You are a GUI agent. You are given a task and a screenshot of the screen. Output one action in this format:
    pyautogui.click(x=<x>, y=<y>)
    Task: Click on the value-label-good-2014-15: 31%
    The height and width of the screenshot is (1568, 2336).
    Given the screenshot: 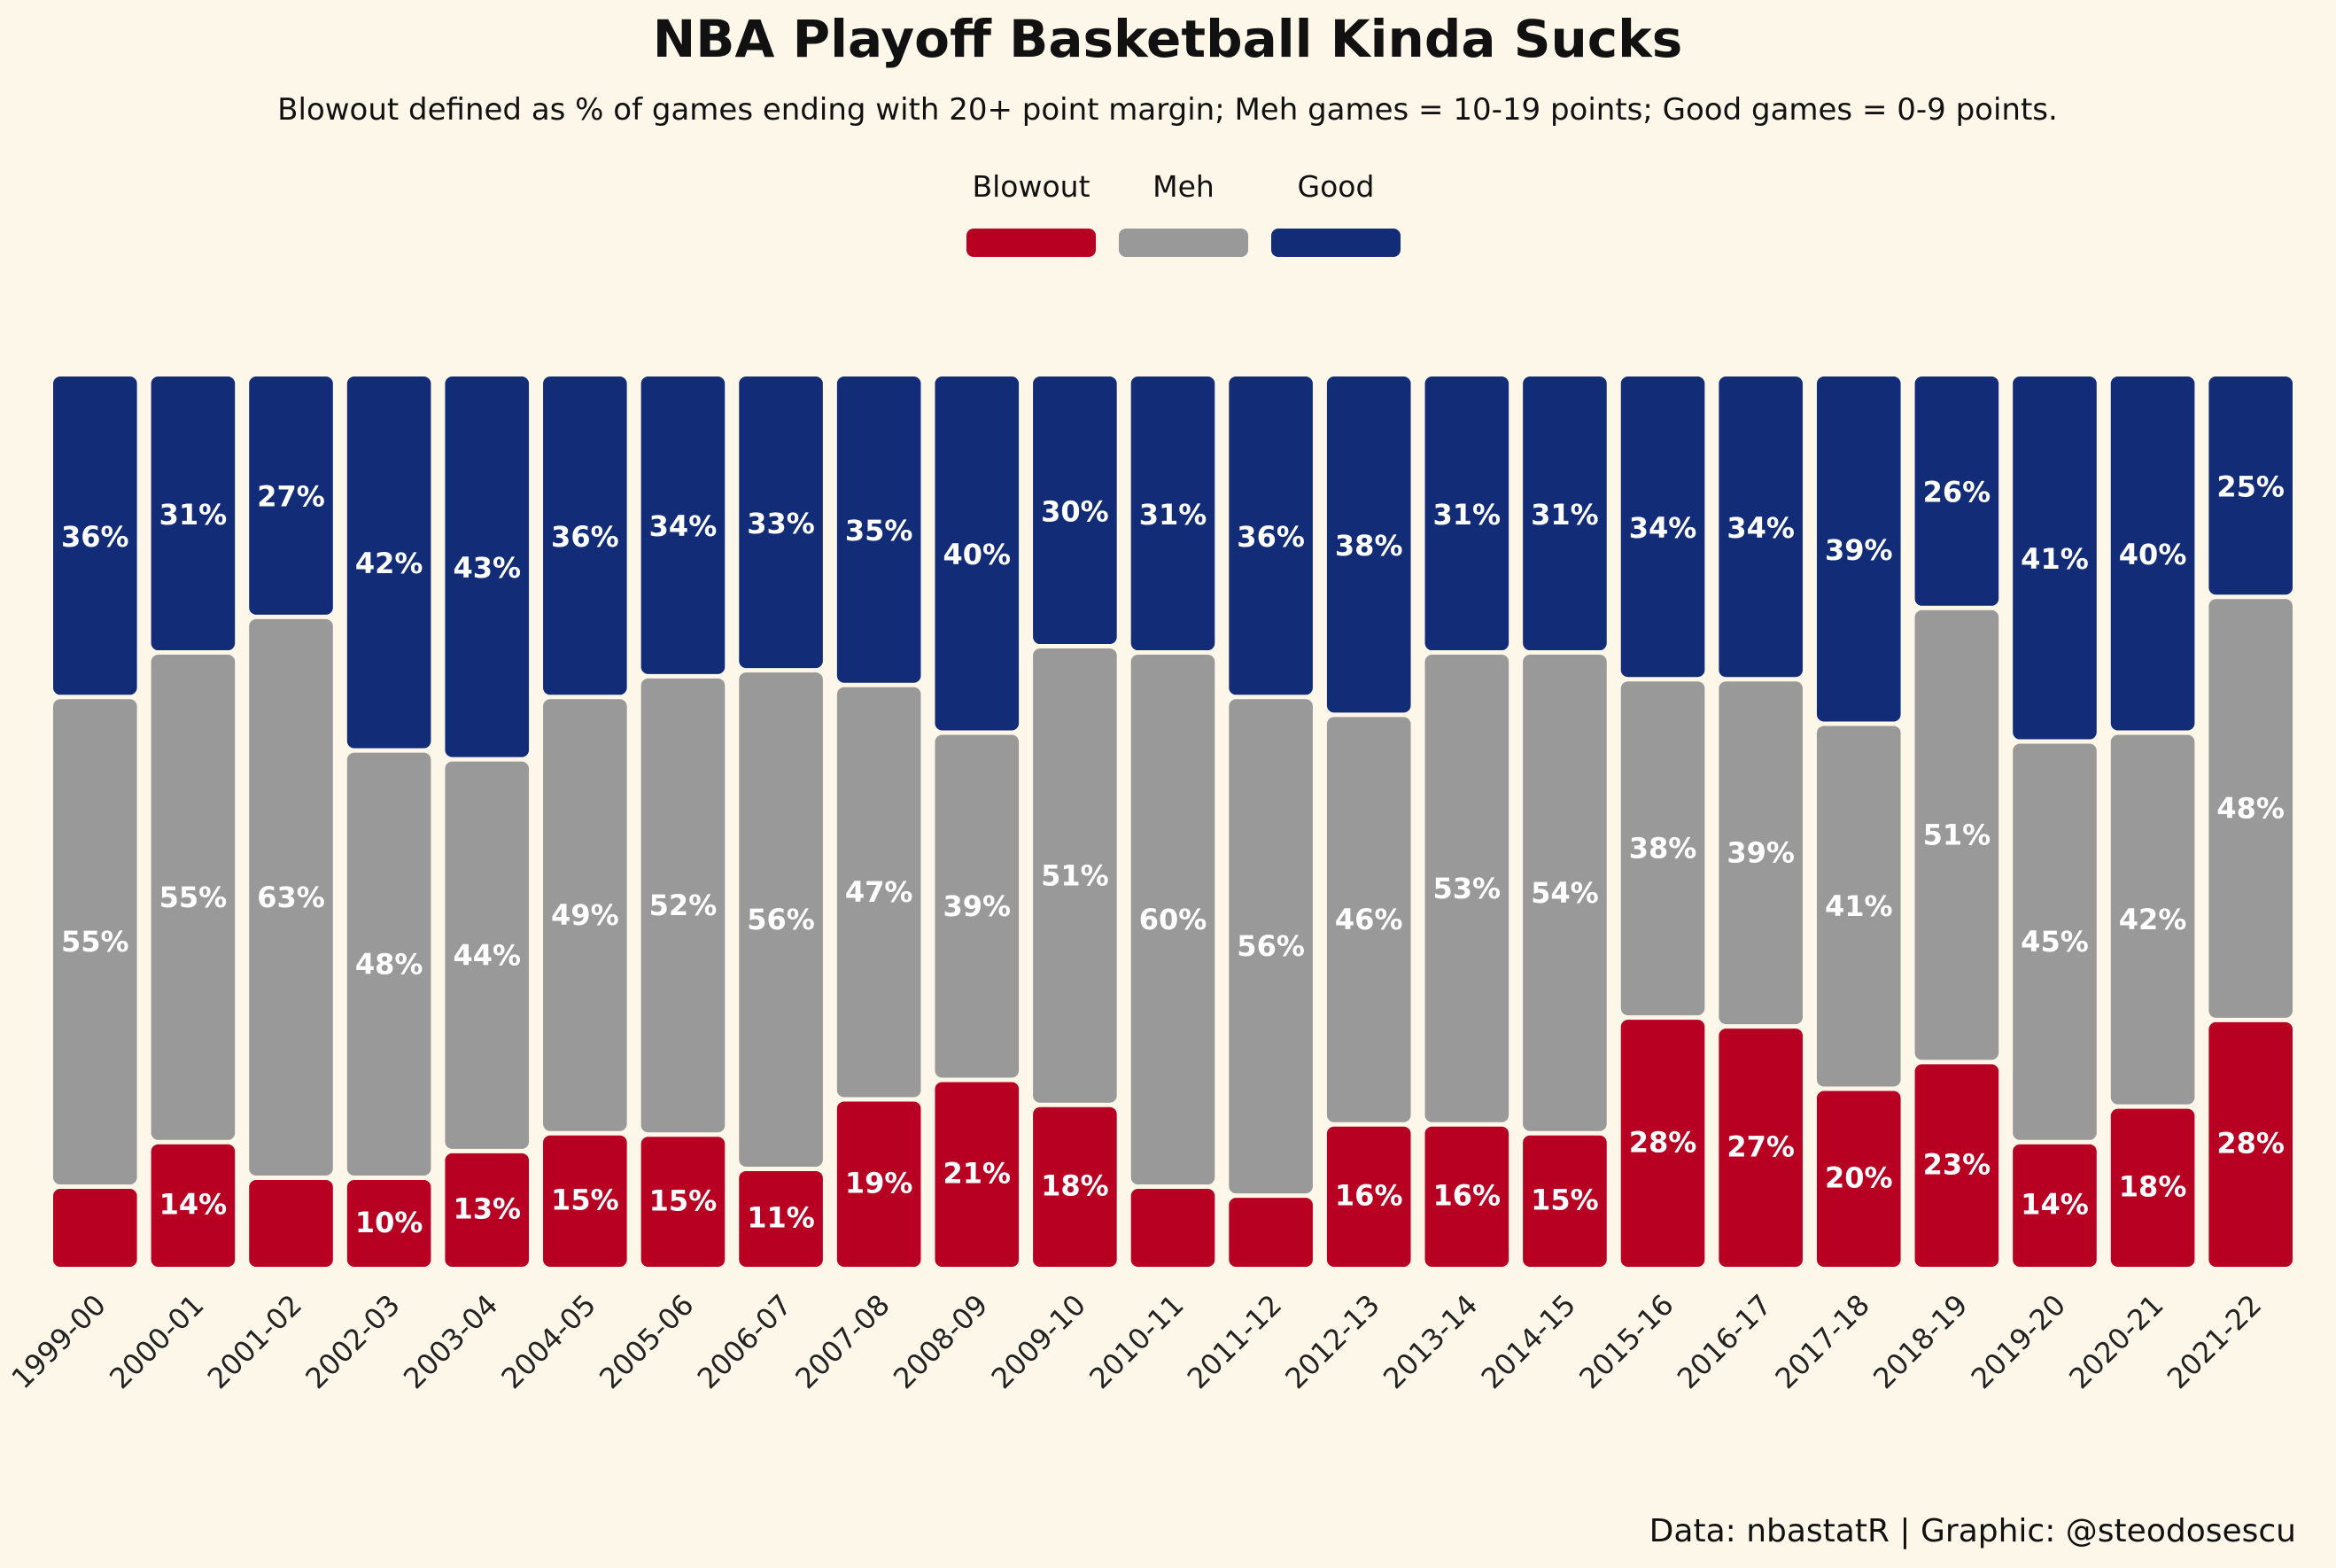 What is the action you would take?
    pyautogui.click(x=1565, y=515)
    